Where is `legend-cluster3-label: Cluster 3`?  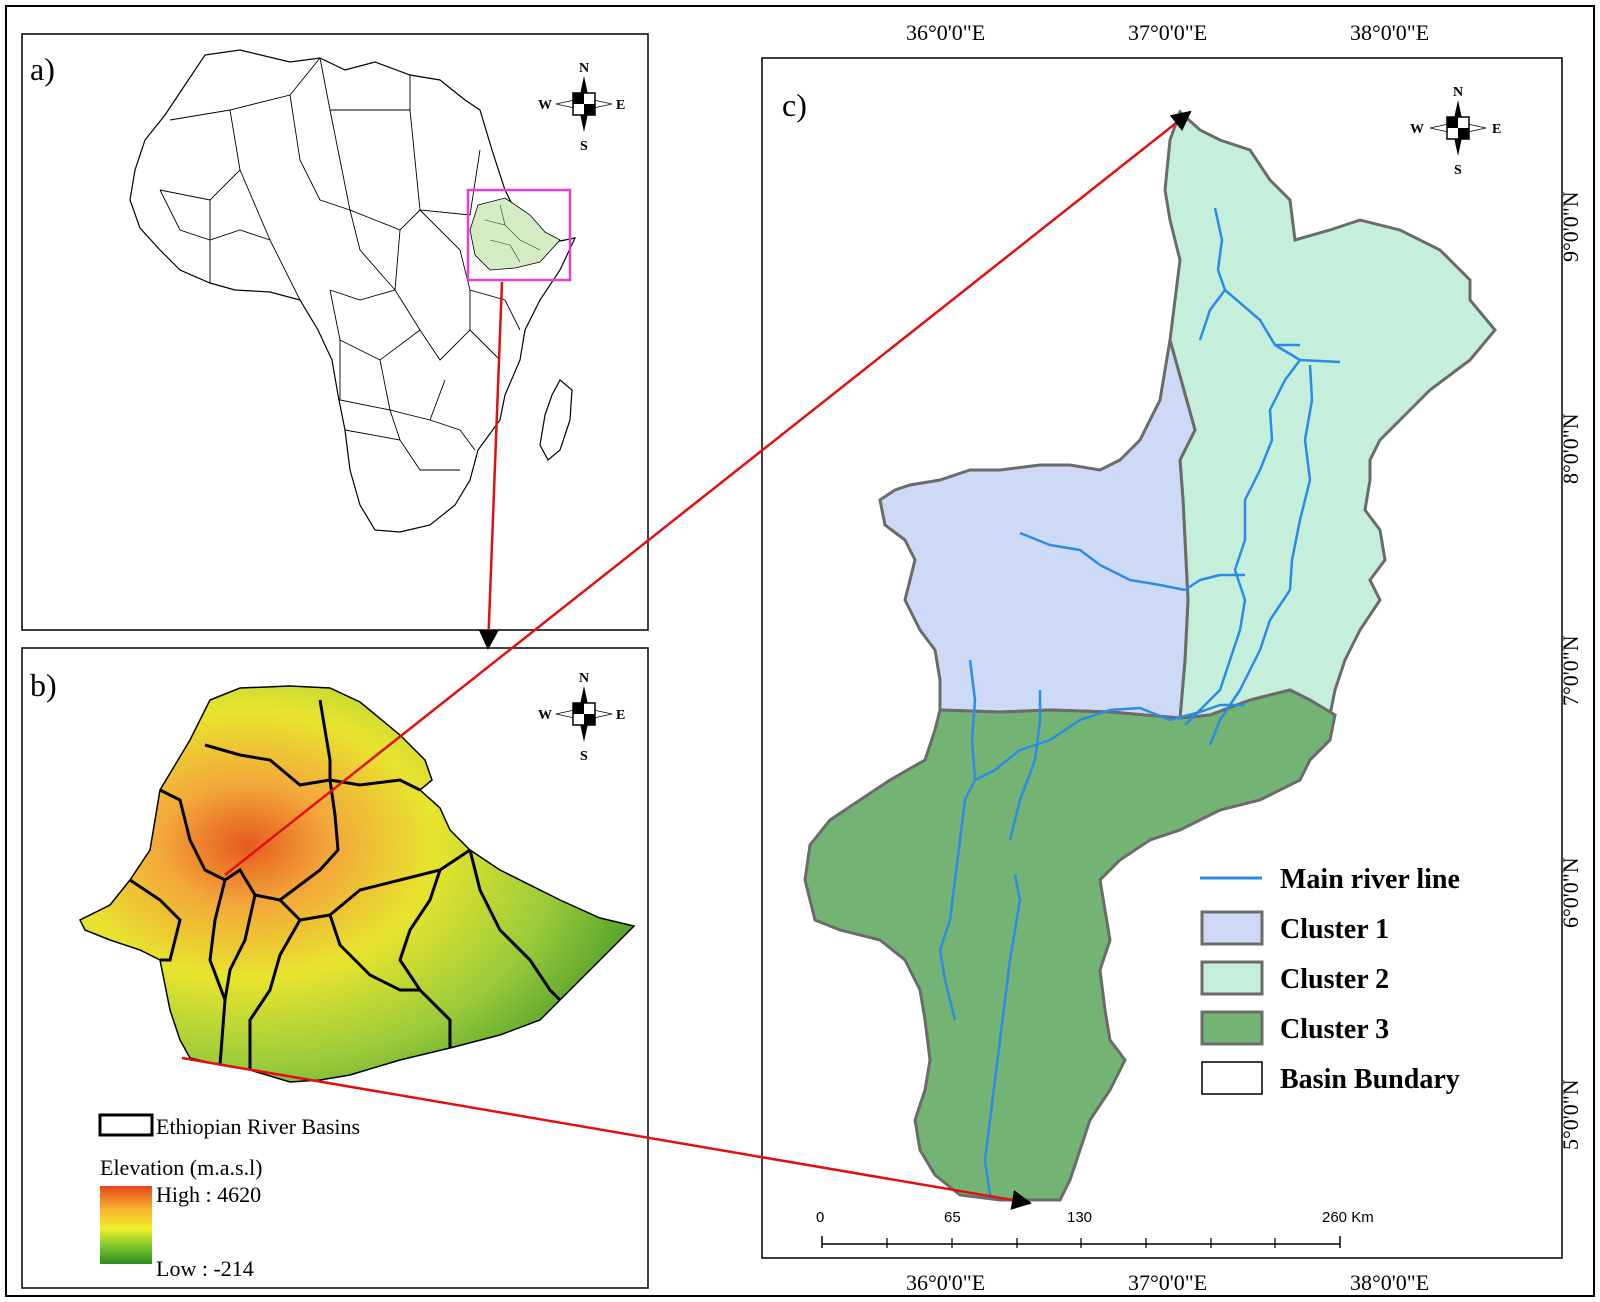
legend-cluster3-label: Cluster 3 is located at coordinates (1334, 1029).